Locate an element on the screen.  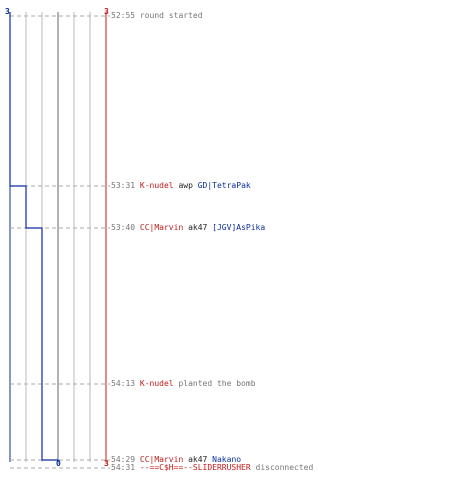
event-row: 52:55 round started is located at coordinates (157, 16).